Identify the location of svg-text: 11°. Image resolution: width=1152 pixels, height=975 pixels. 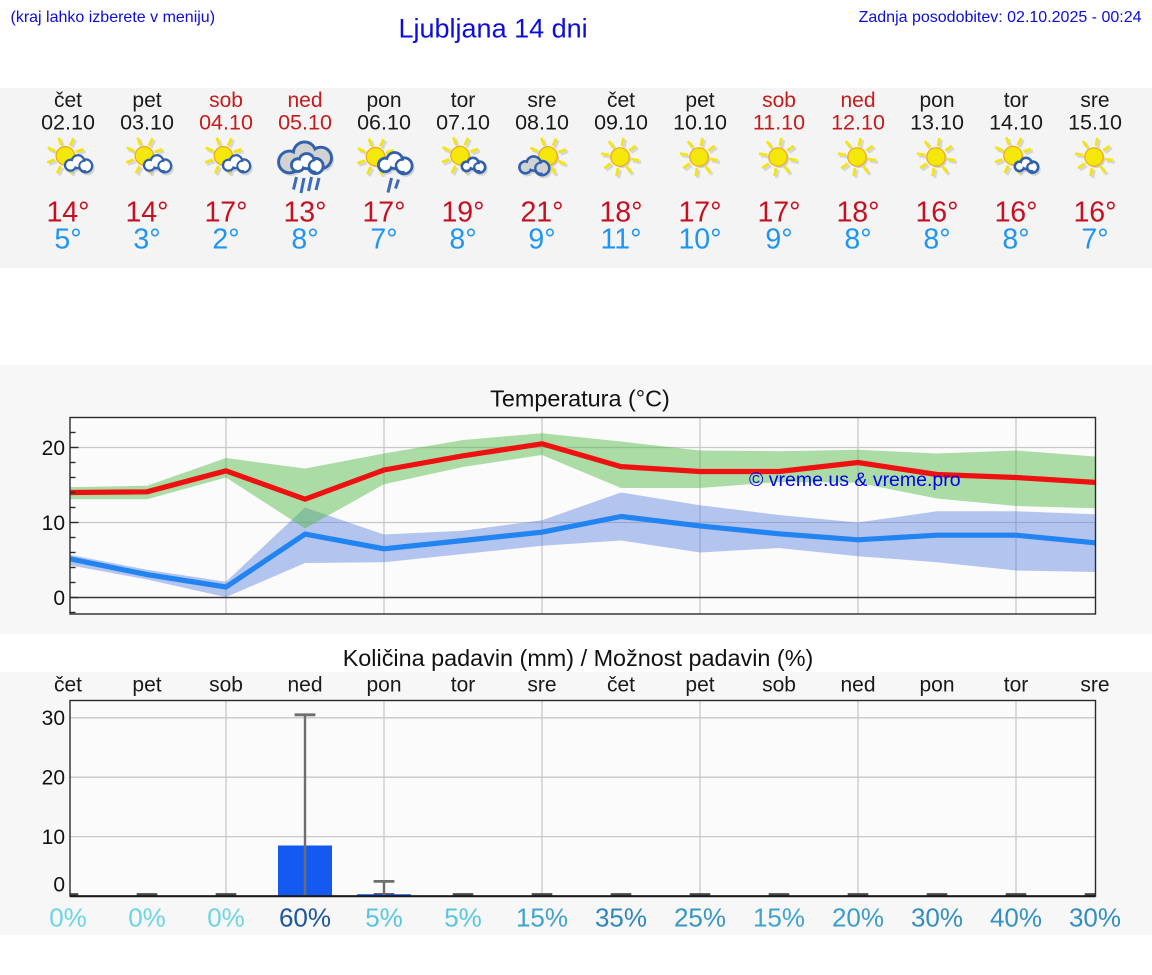
(621, 240).